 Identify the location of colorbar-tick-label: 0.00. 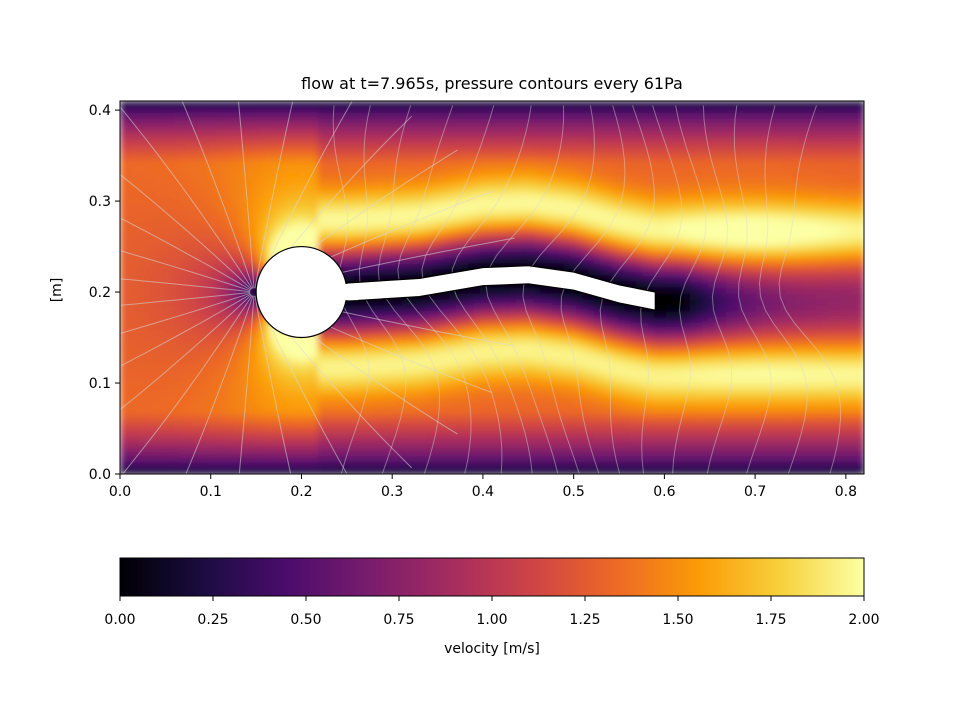
(119, 620).